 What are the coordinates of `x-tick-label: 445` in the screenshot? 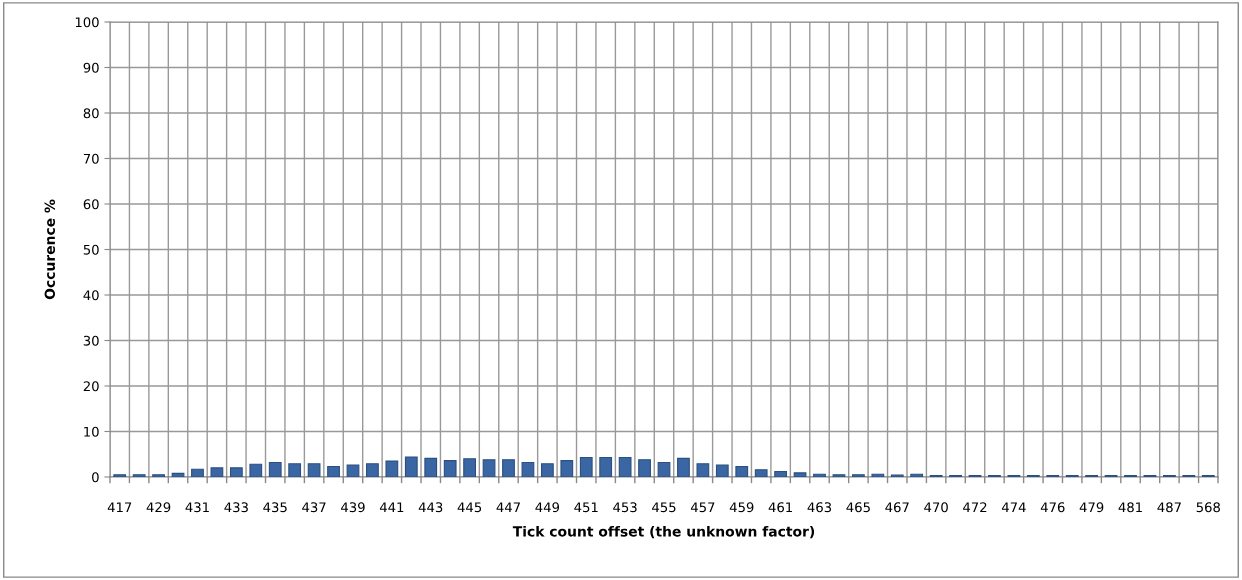 It's located at (469, 507).